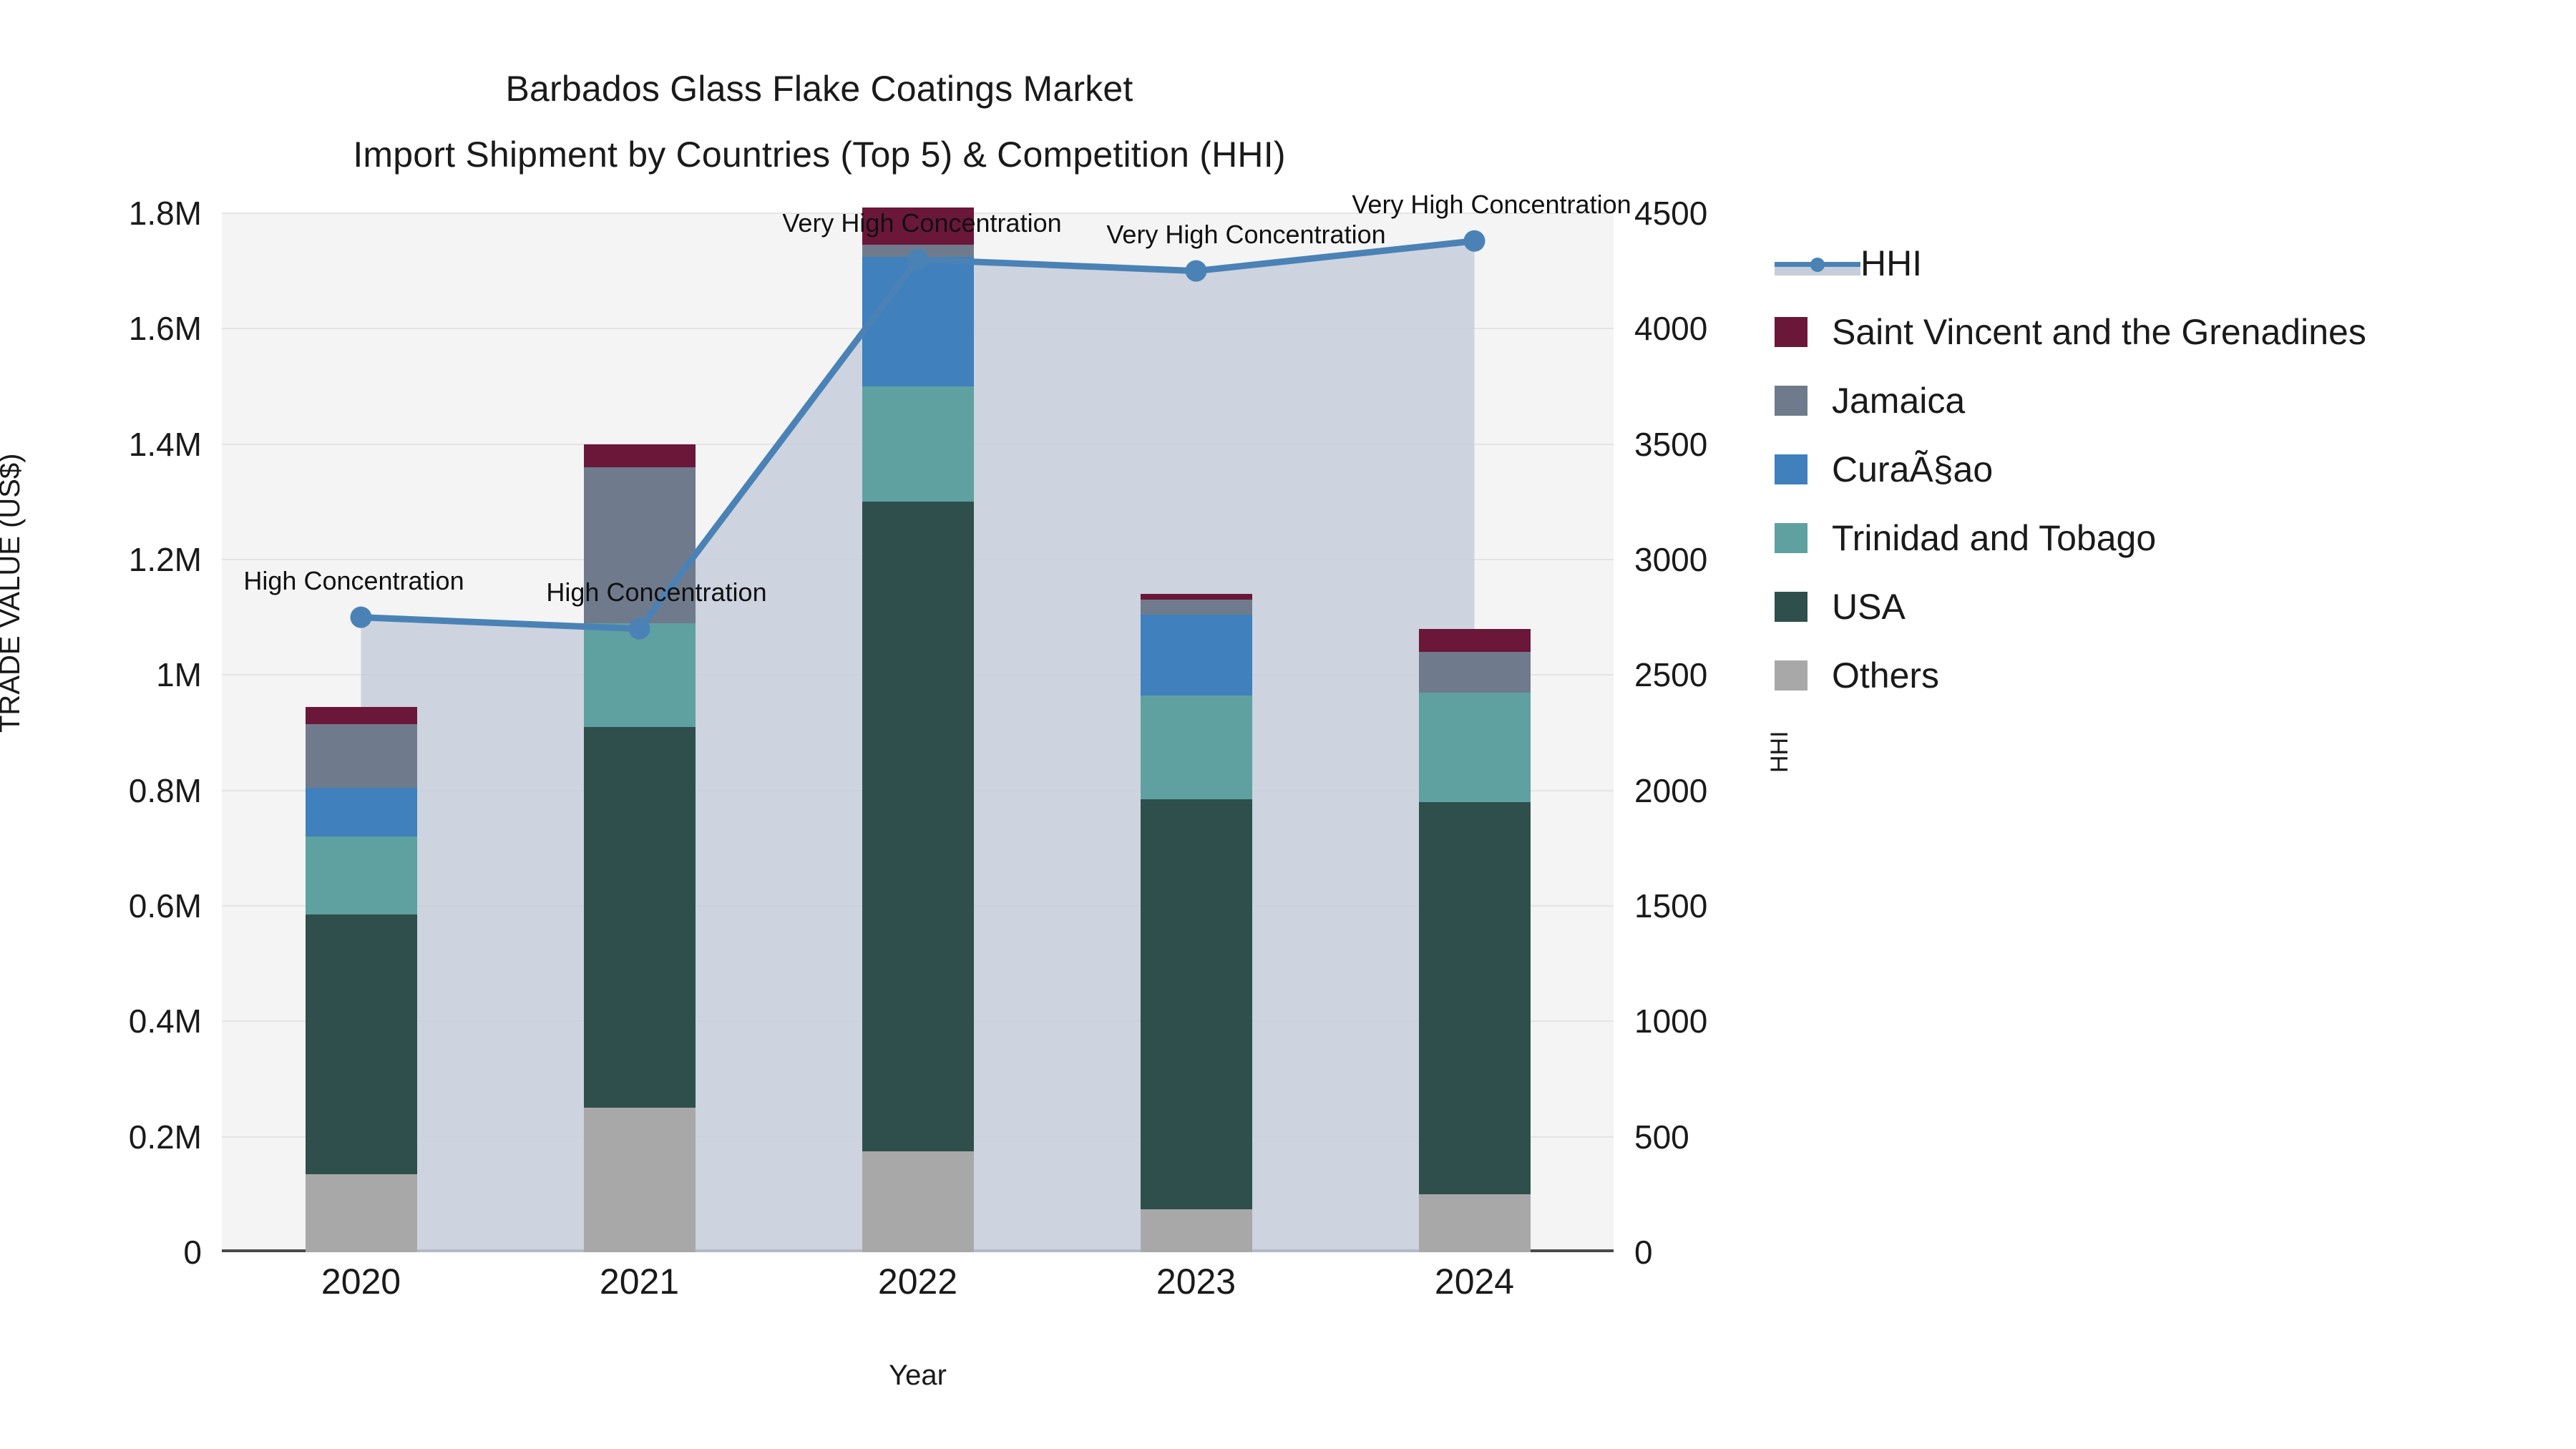 This screenshot has height=1449, width=2576. Describe the element at coordinates (179, 675) in the screenshot. I see `y-axis-left-tick-label: 1M` at that location.